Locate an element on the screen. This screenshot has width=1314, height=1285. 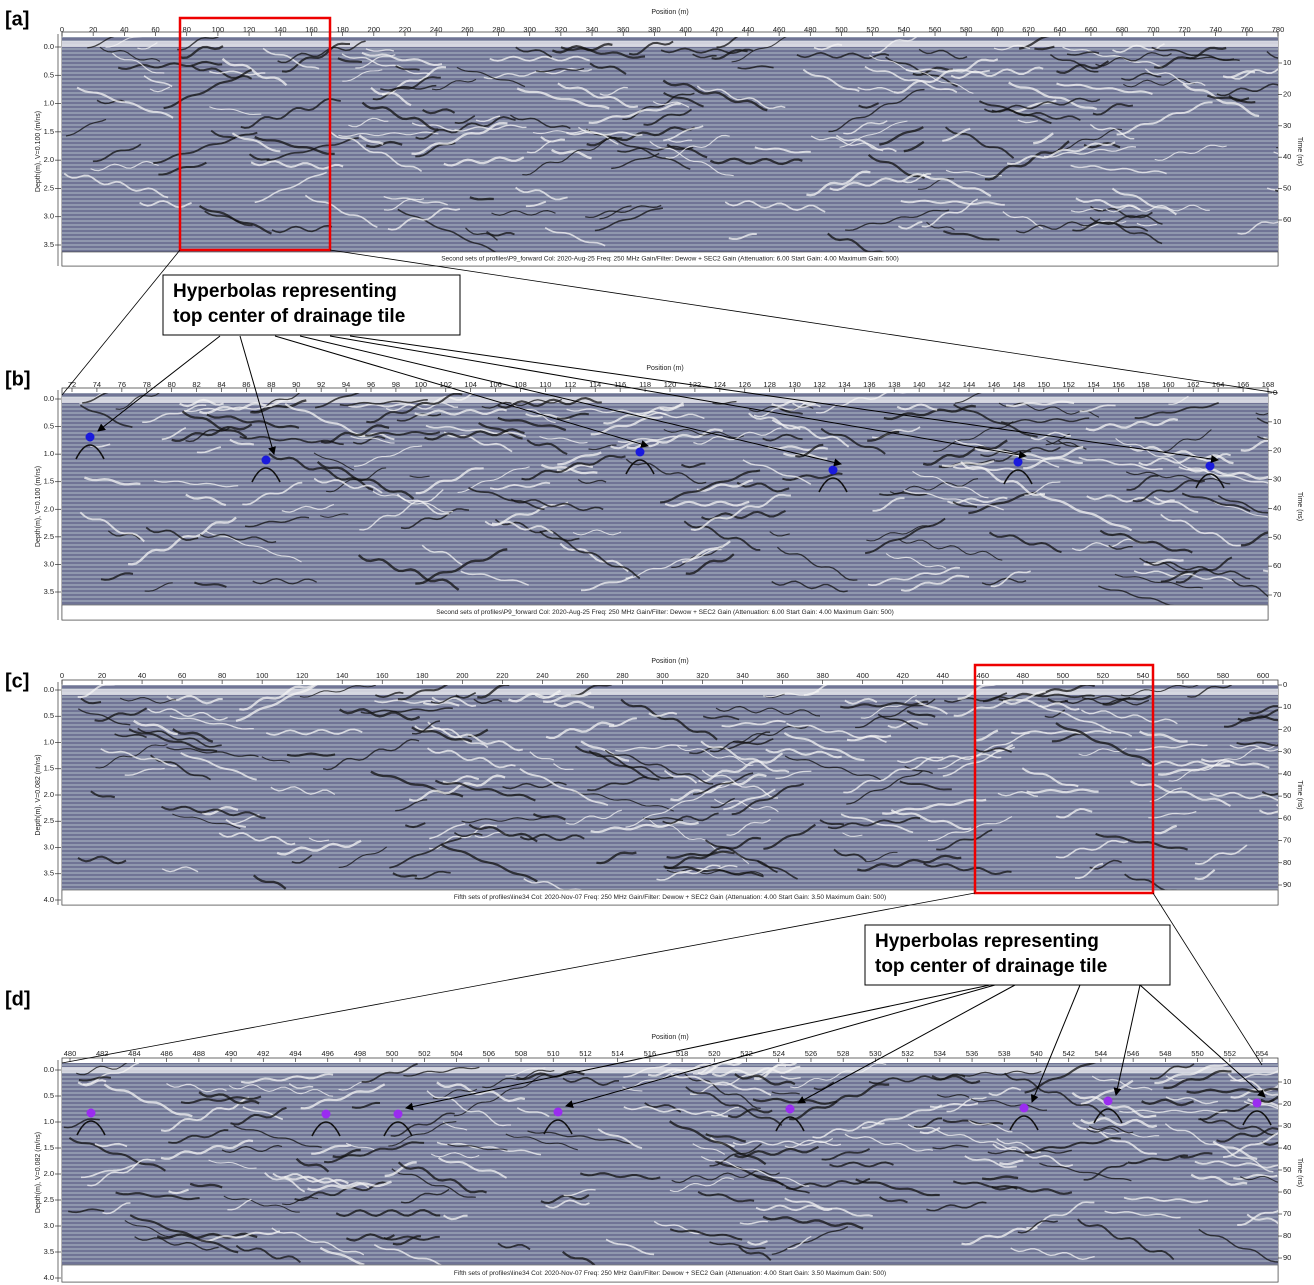
x-tick-label: 460 is located at coordinates (779, 29).